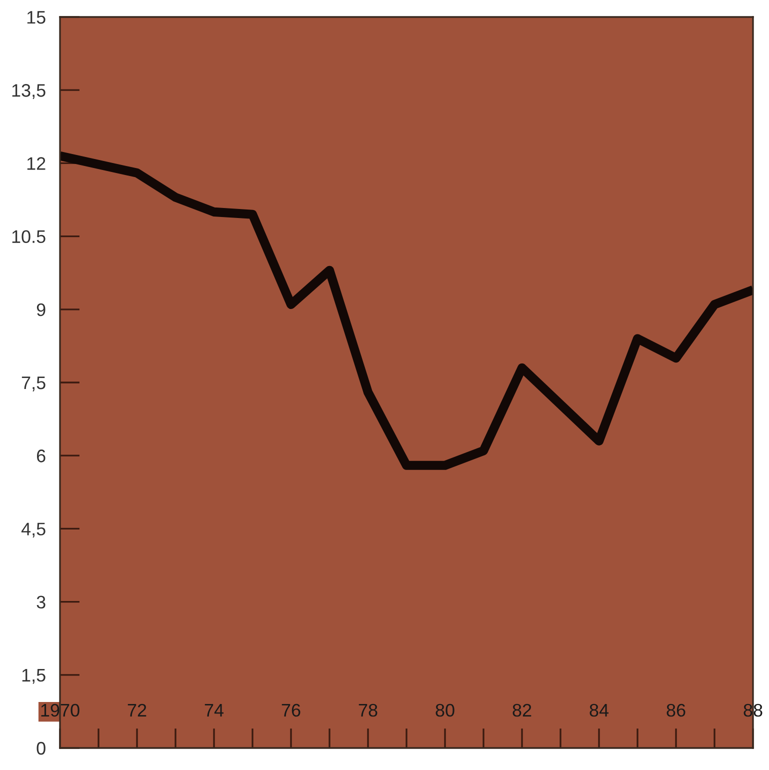 Image resolution: width=769 pixels, height=770 pixels. I want to click on y-tick-label: 13,5, so click(29, 91).